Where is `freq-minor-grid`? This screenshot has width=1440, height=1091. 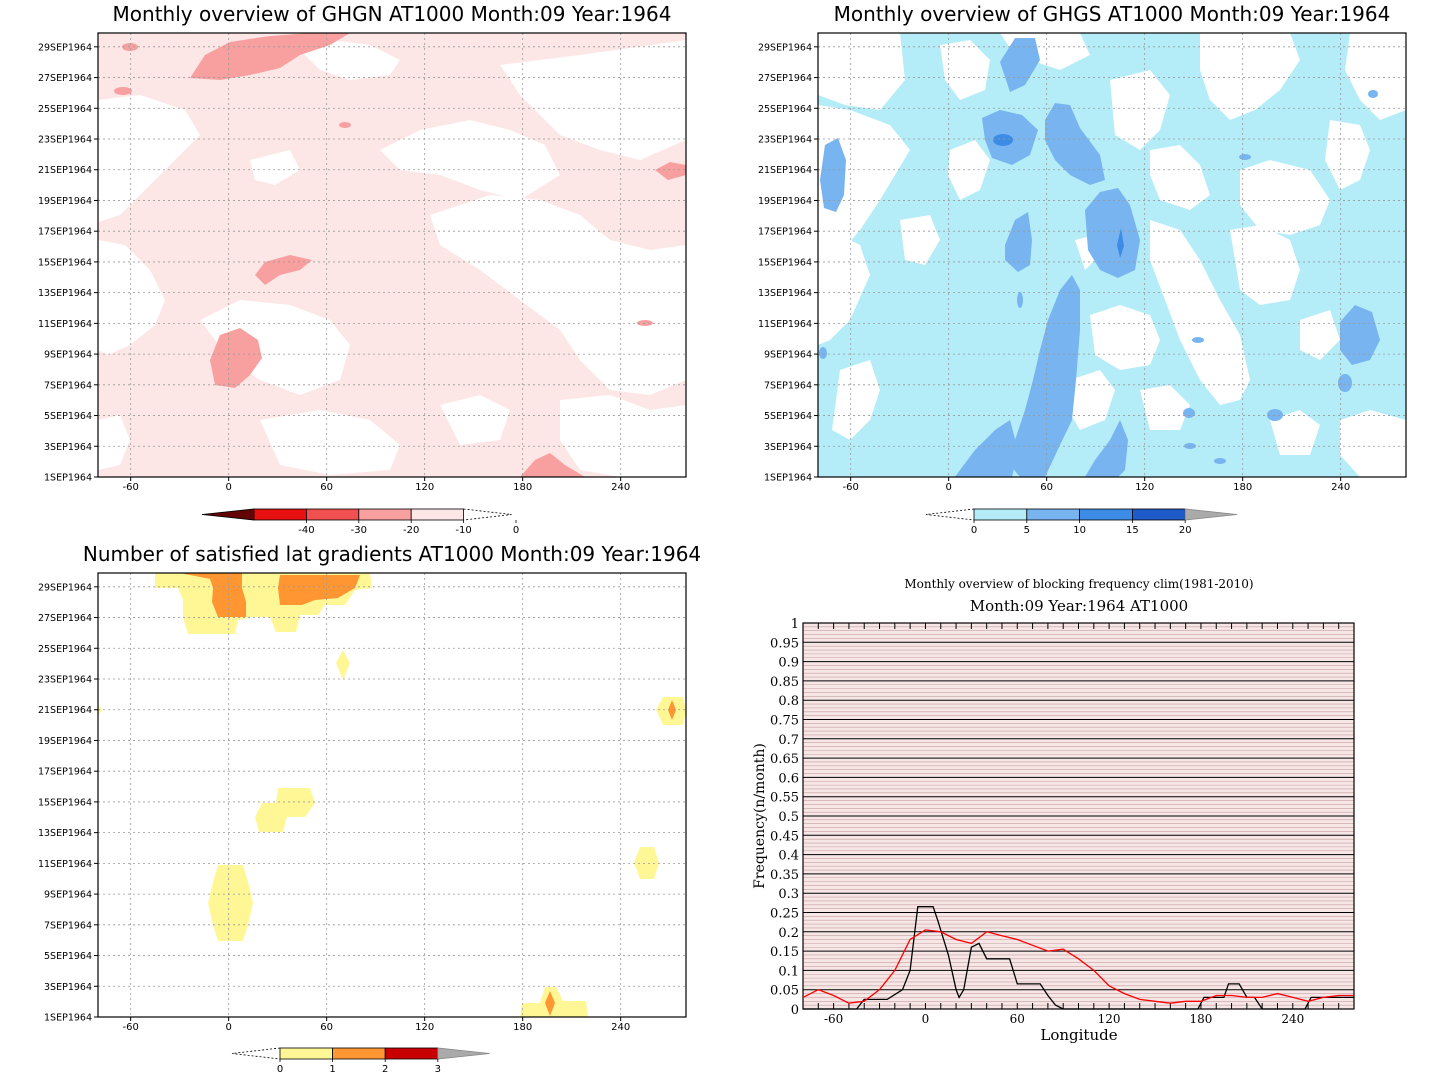 freq-minor-grid is located at coordinates (1078, 816).